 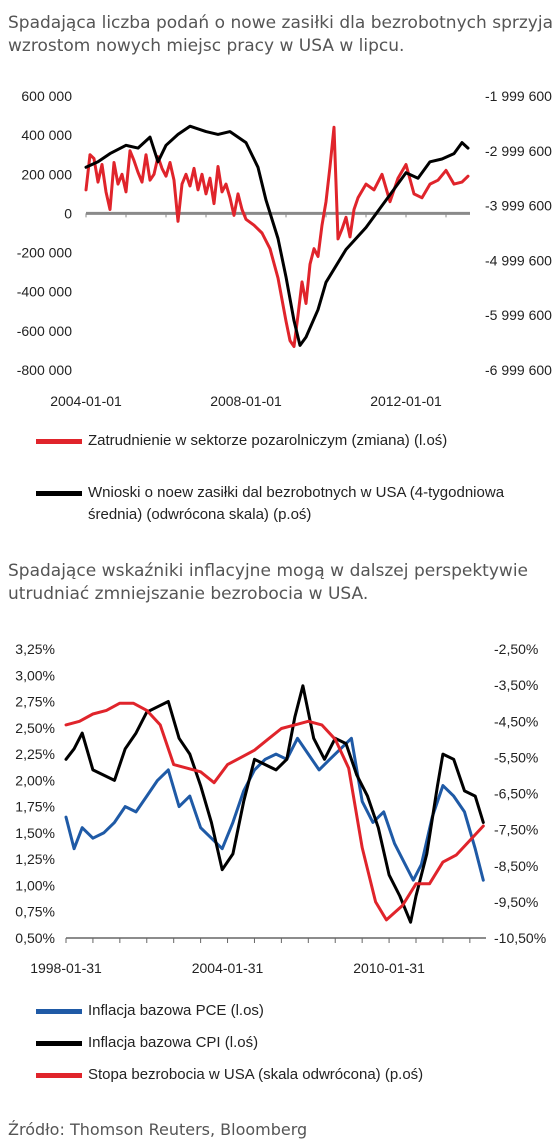 What do you see at coordinates (35, 754) in the screenshot?
I see `y-left-tick-label: 2,25%` at bounding box center [35, 754].